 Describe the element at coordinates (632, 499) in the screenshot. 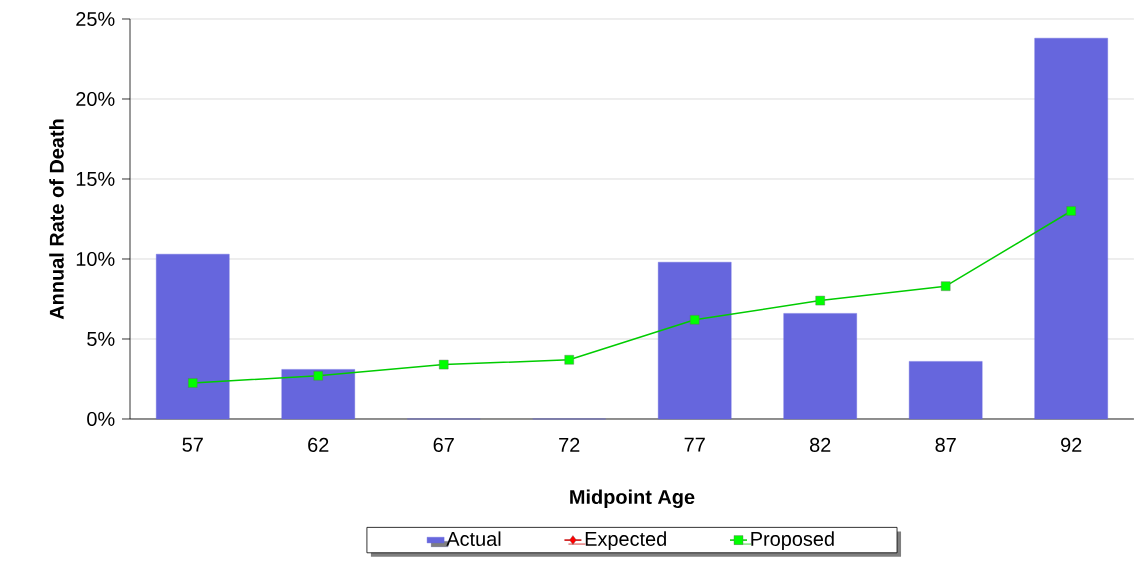

I see `x-axis-title: Midpoint Age` at that location.